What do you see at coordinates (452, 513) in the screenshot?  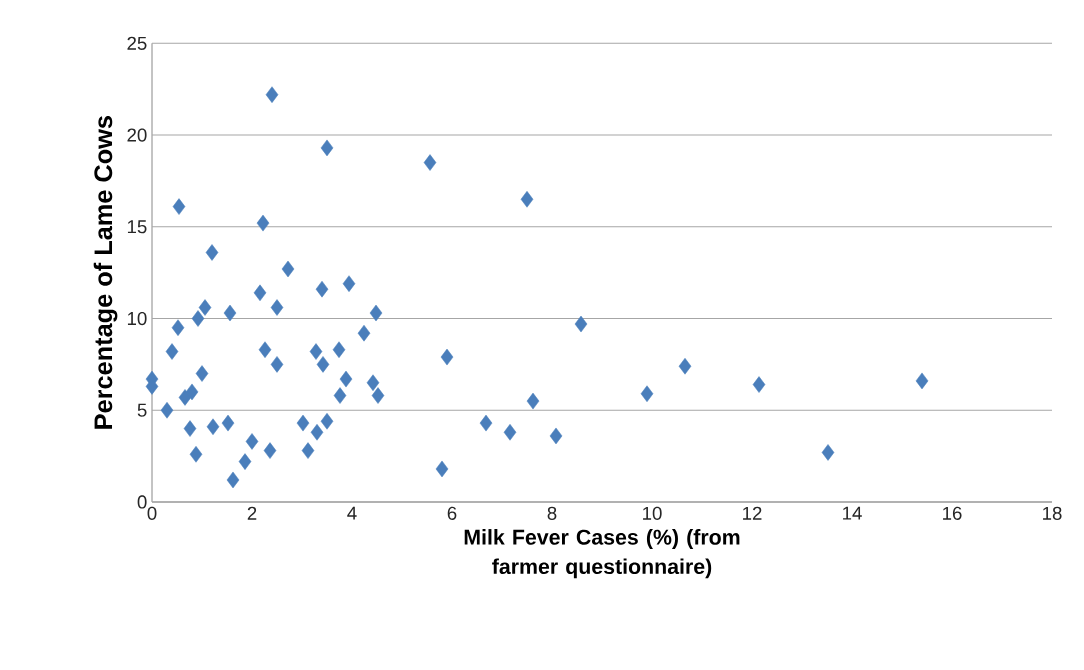 I see `x-tick-label: 6` at bounding box center [452, 513].